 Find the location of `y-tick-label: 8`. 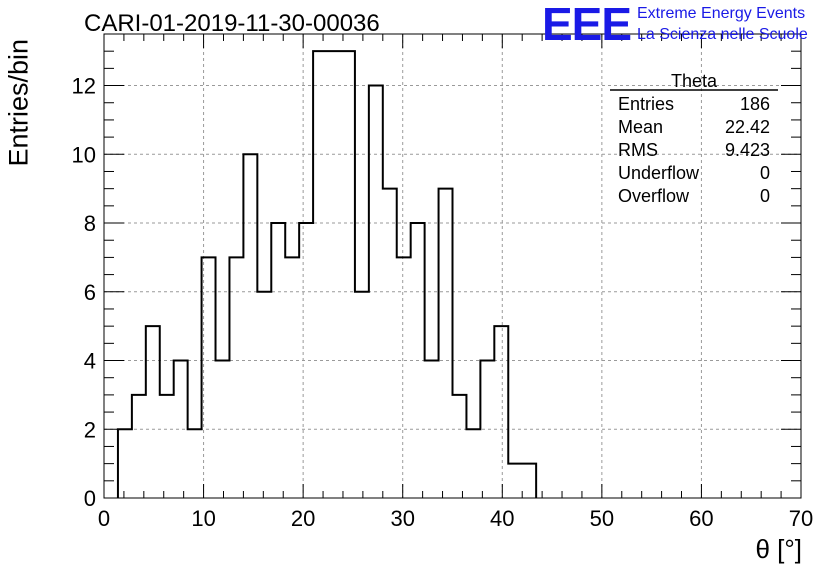

y-tick-label: 8 is located at coordinates (90, 223).